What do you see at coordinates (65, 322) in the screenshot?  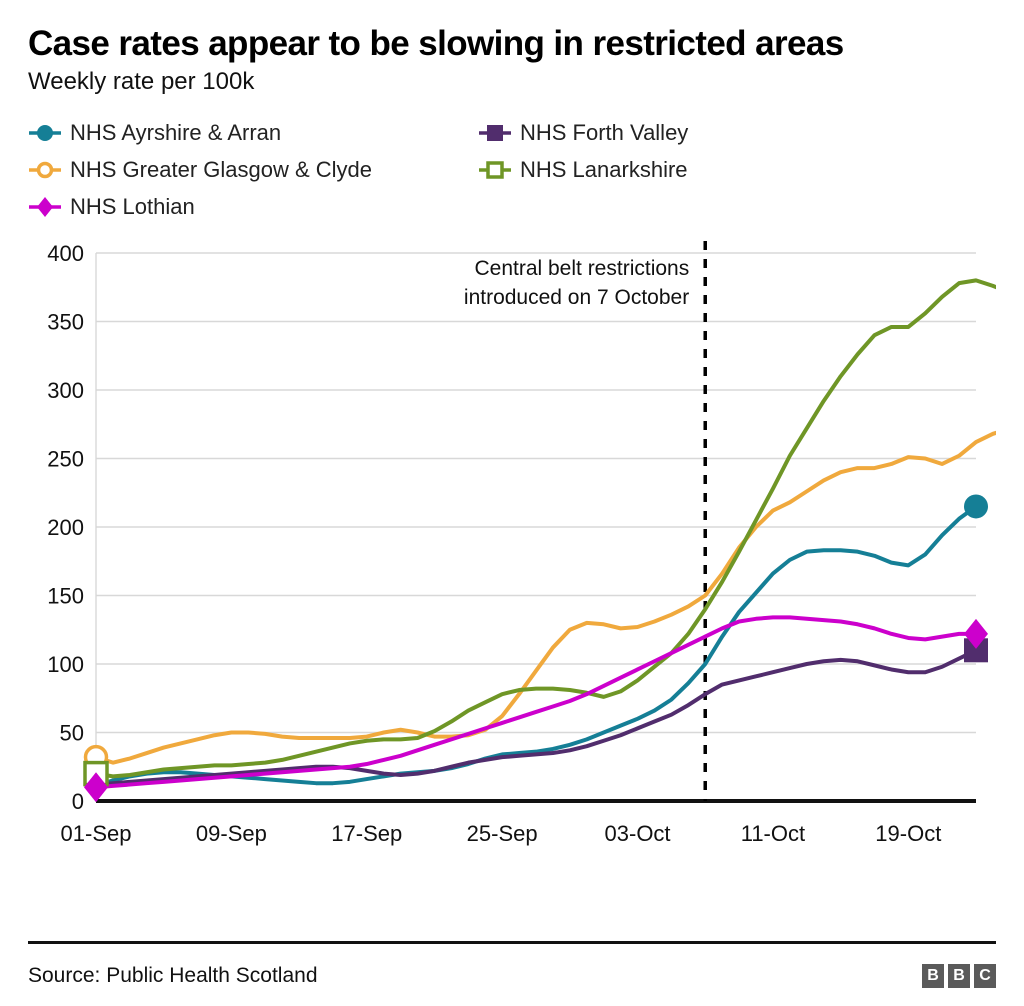 I see `y-axis-tick-label: 350` at bounding box center [65, 322].